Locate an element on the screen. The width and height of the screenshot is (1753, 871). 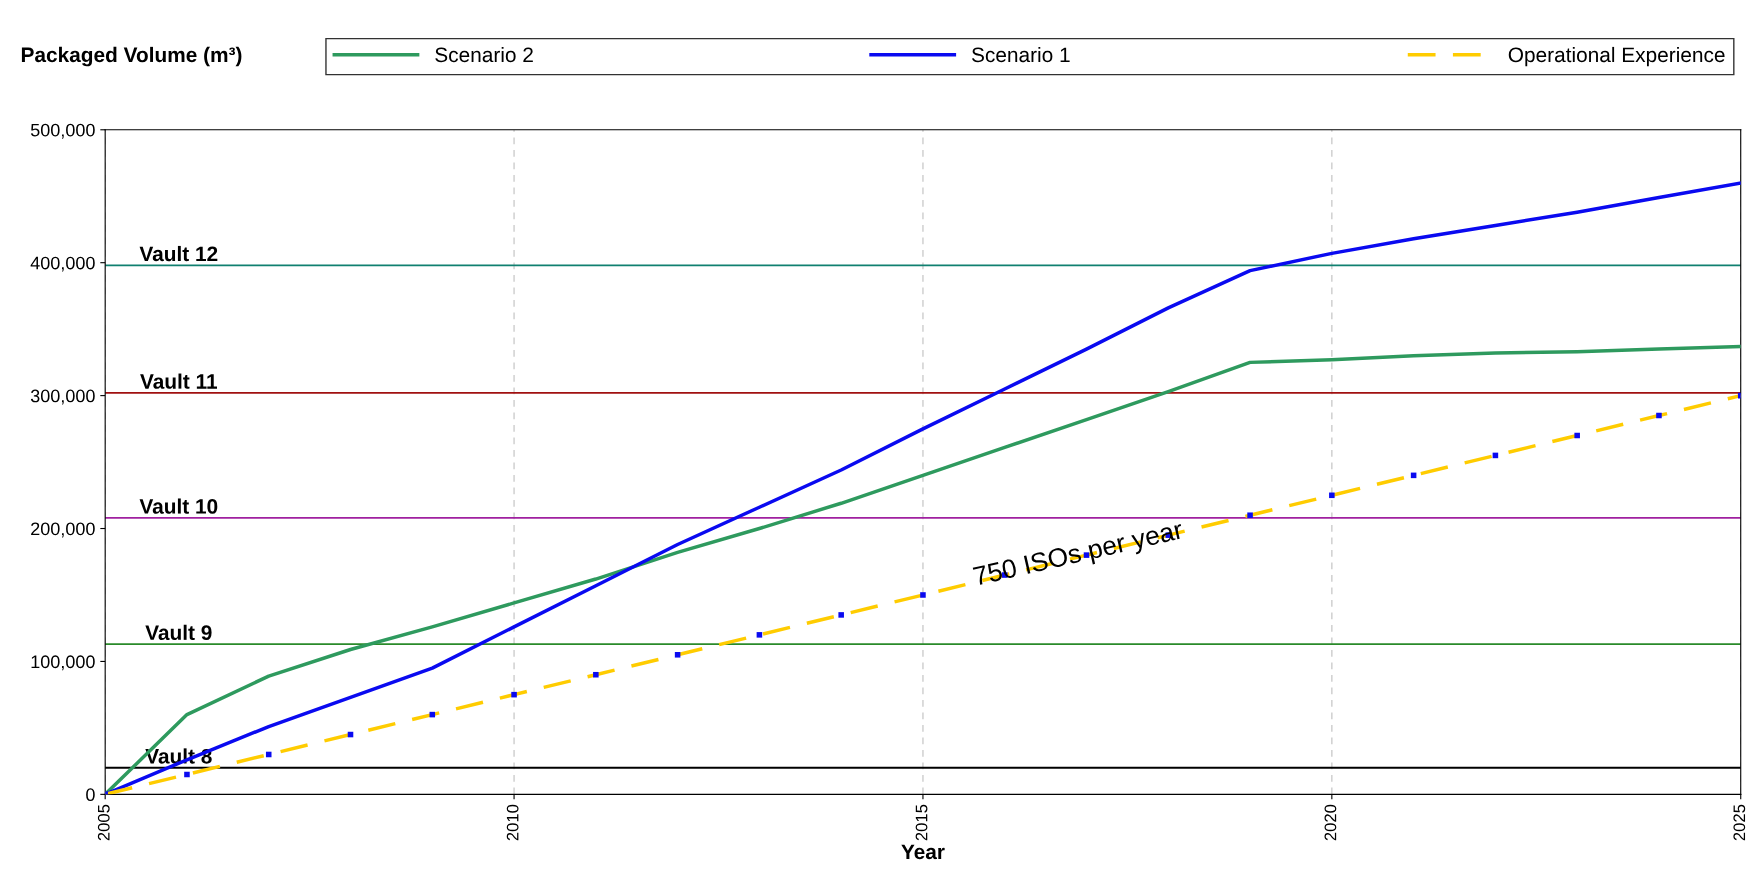
legend-label: Operational Experience is located at coordinates (1616, 56).